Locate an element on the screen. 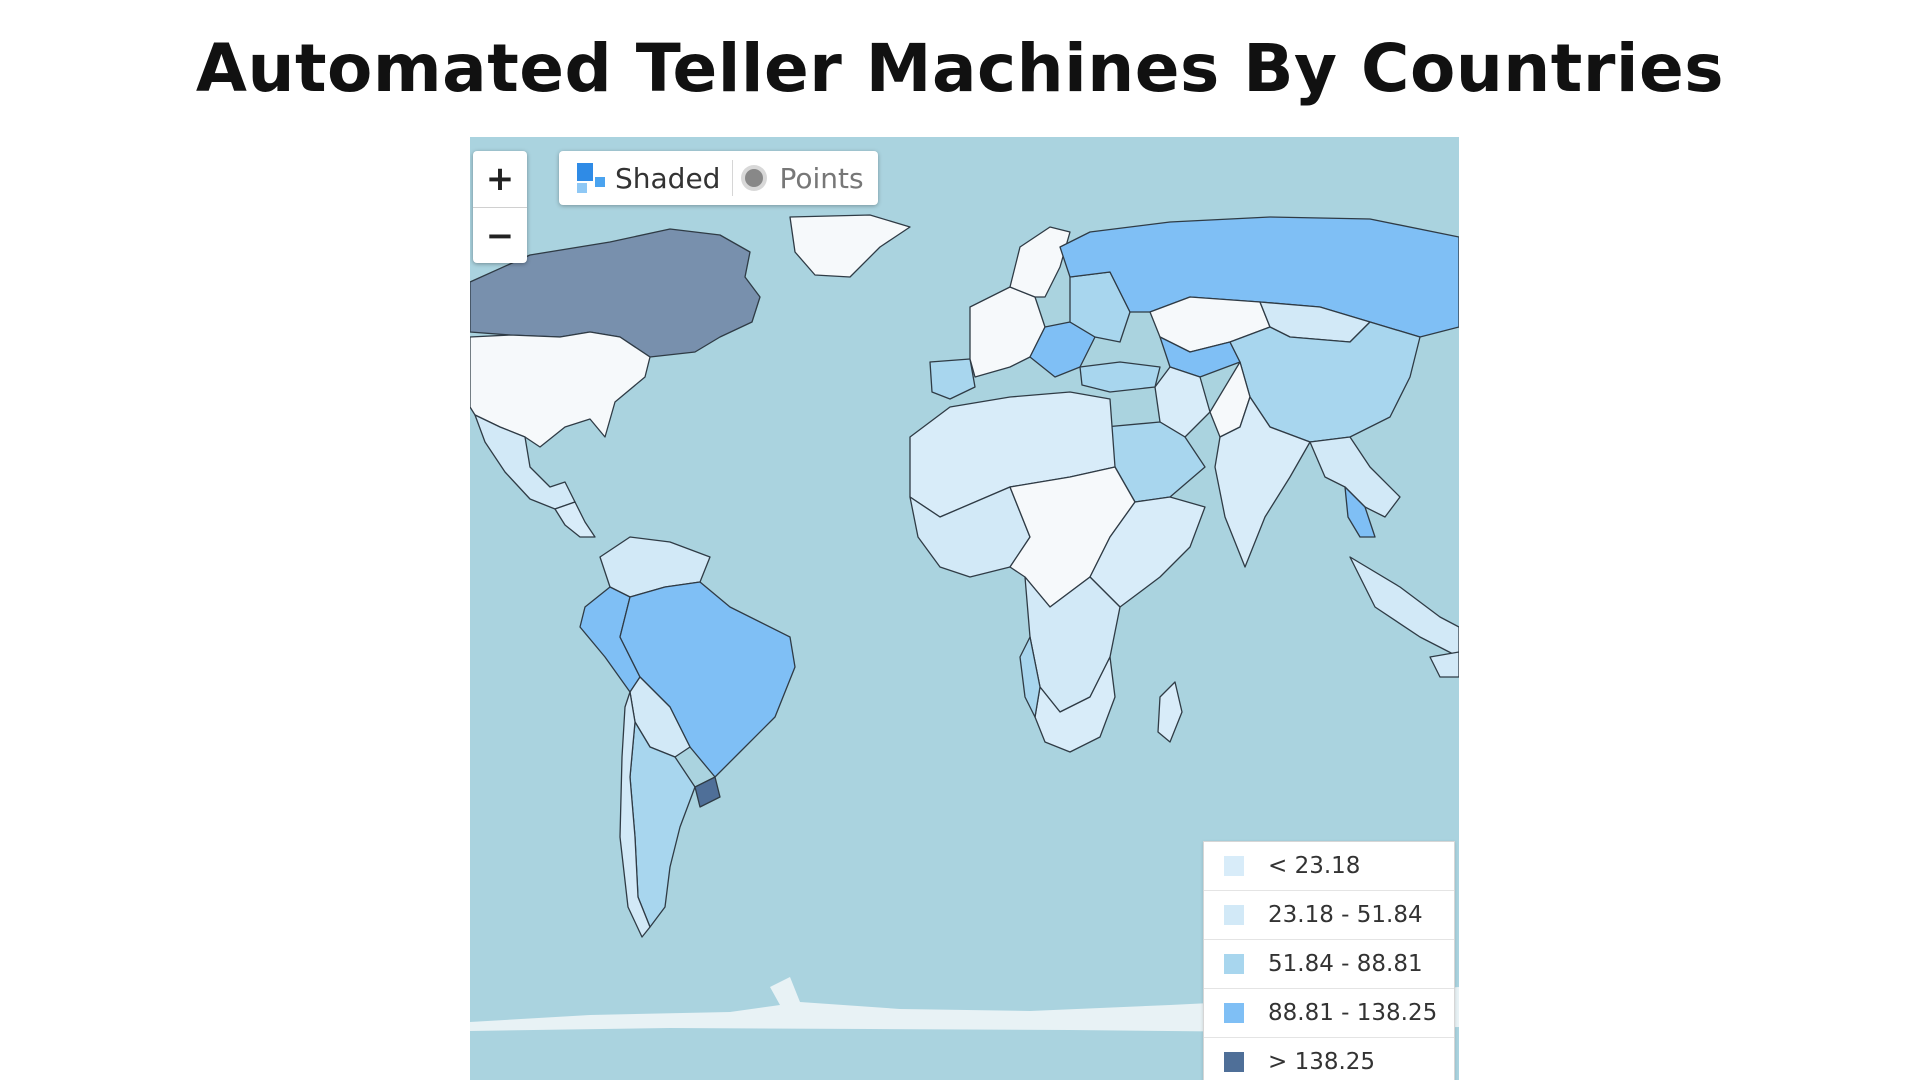  region-central-america is located at coordinates (575, 519).